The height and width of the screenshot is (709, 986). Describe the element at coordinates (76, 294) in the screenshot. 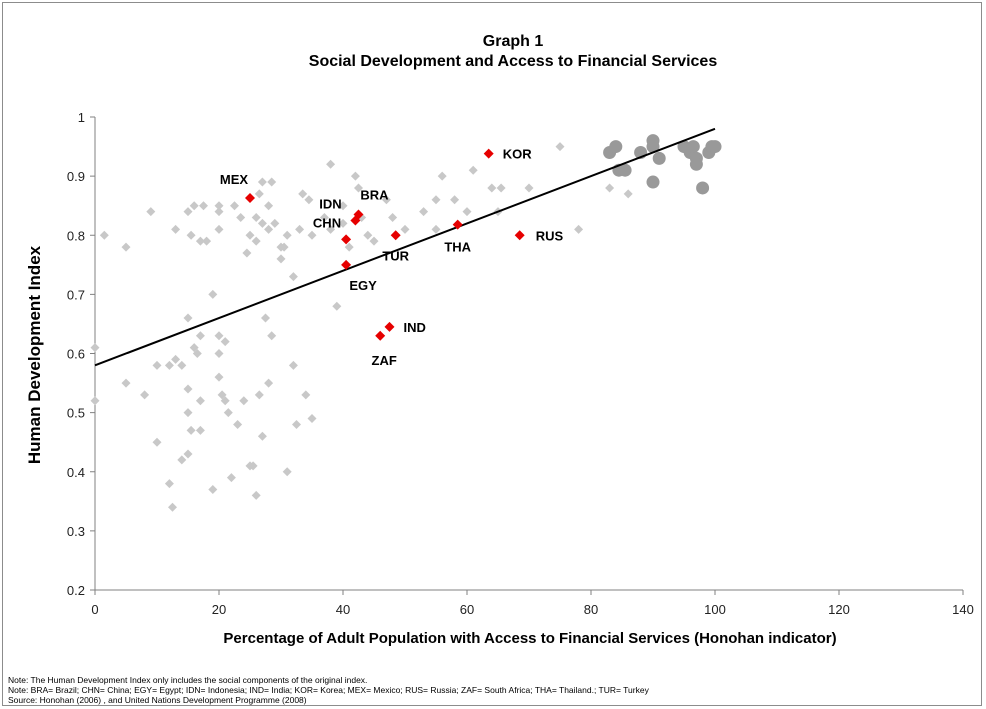

I see `y-tick-label: 0.7` at that location.